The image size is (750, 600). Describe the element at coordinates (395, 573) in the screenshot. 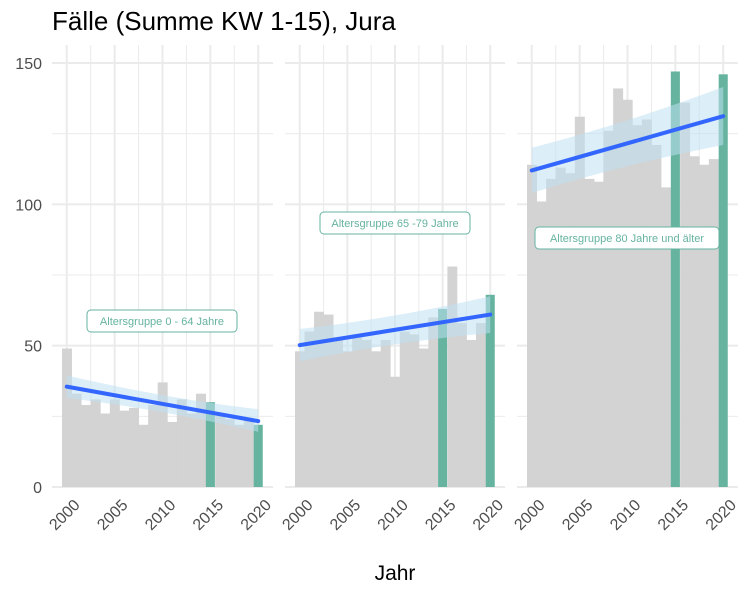

I see `x-axis-title: Jahr` at that location.